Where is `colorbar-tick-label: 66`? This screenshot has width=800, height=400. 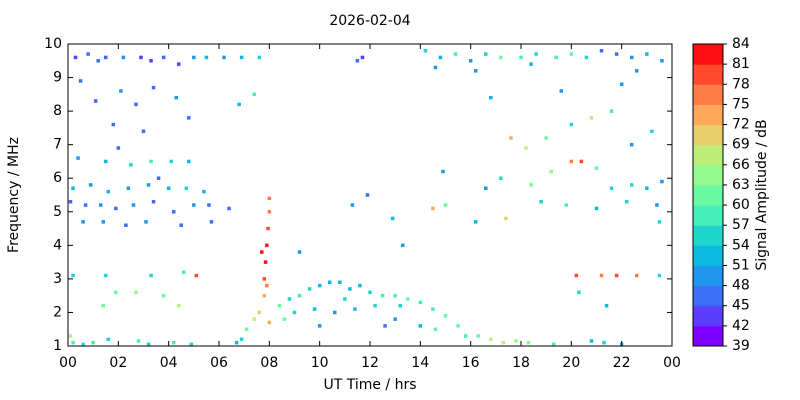
colorbar-tick-label: 66 is located at coordinates (741, 165).